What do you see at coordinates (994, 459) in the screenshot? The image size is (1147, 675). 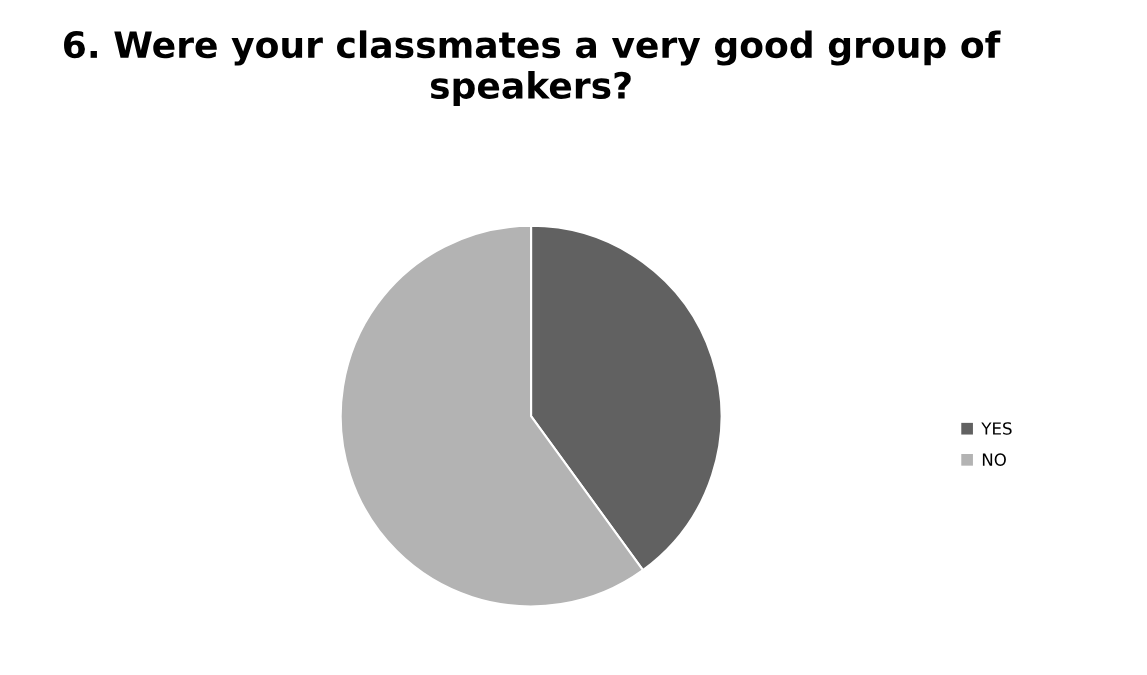 I see `legend-label: NO` at bounding box center [994, 459].